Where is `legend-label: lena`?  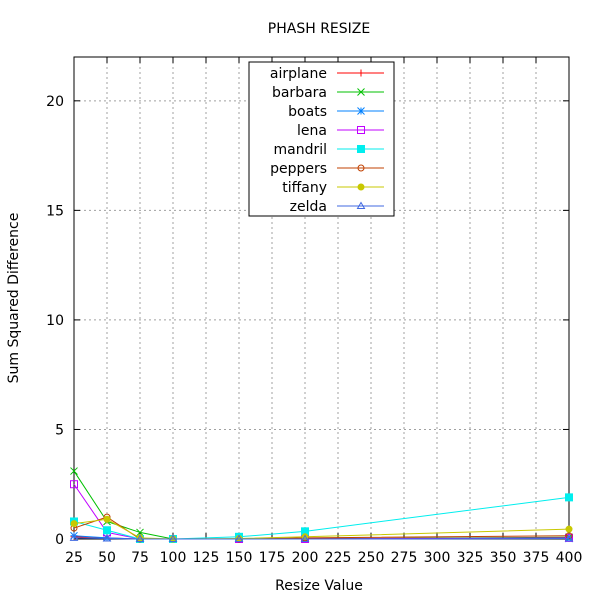 legend-label: lena is located at coordinates (312, 131).